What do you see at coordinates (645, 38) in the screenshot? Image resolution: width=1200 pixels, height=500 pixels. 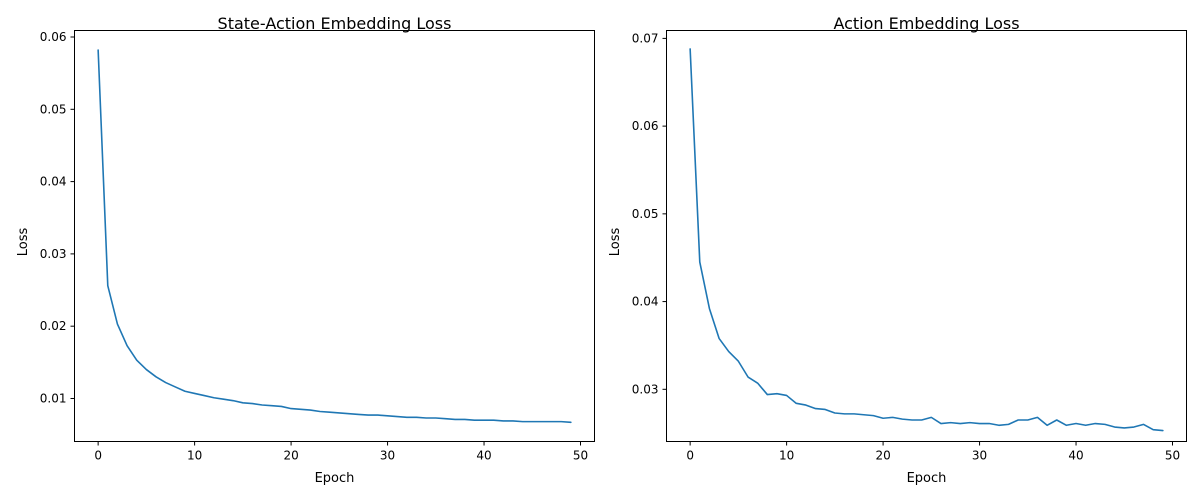 I see `y-tick-label: 0.07` at bounding box center [645, 38].